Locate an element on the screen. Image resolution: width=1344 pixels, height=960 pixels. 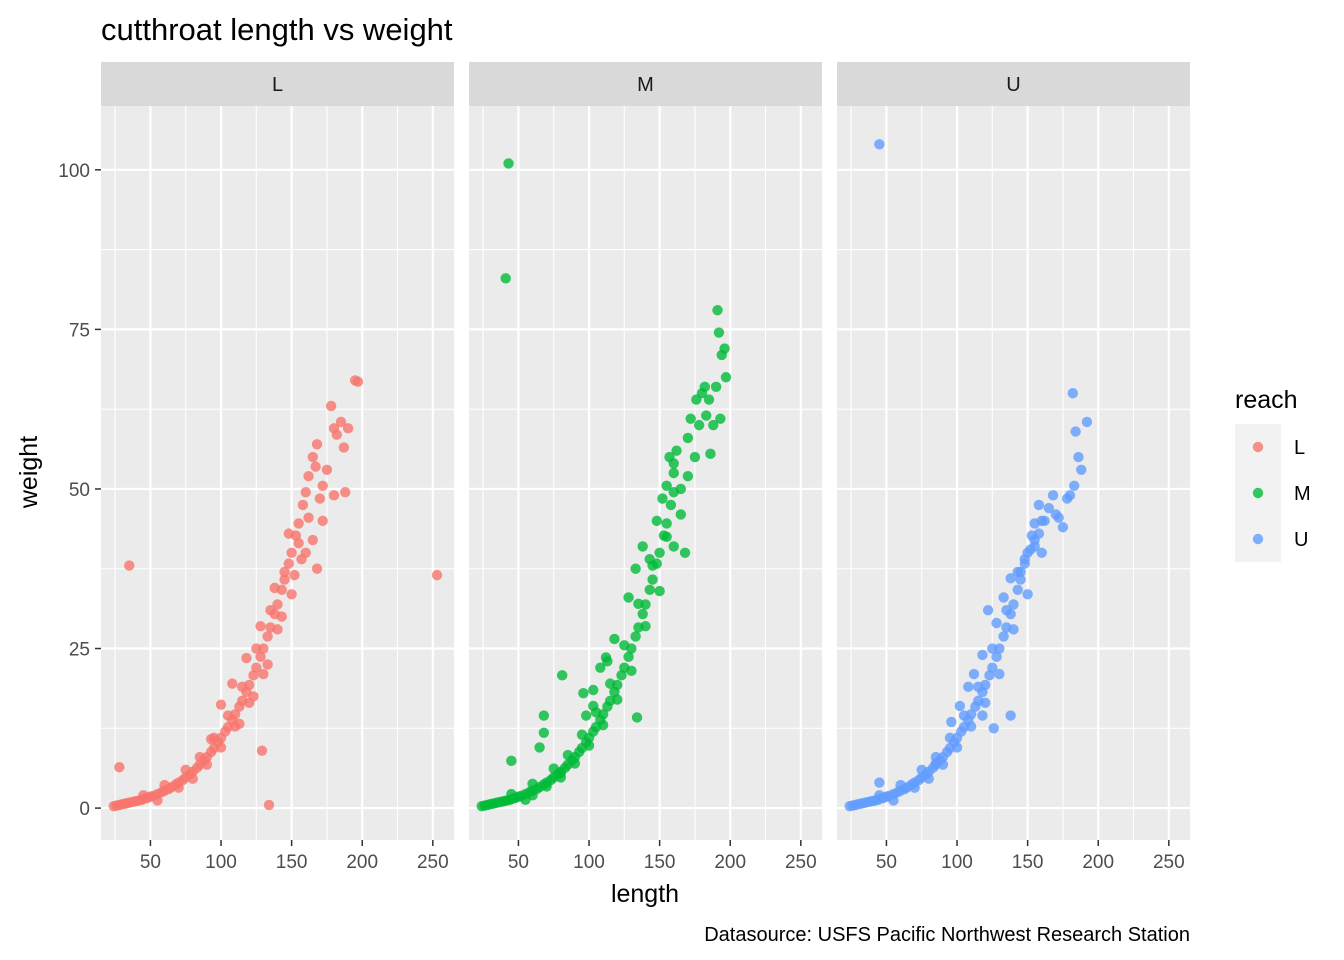
x-axis-title: length is located at coordinates (645, 894).